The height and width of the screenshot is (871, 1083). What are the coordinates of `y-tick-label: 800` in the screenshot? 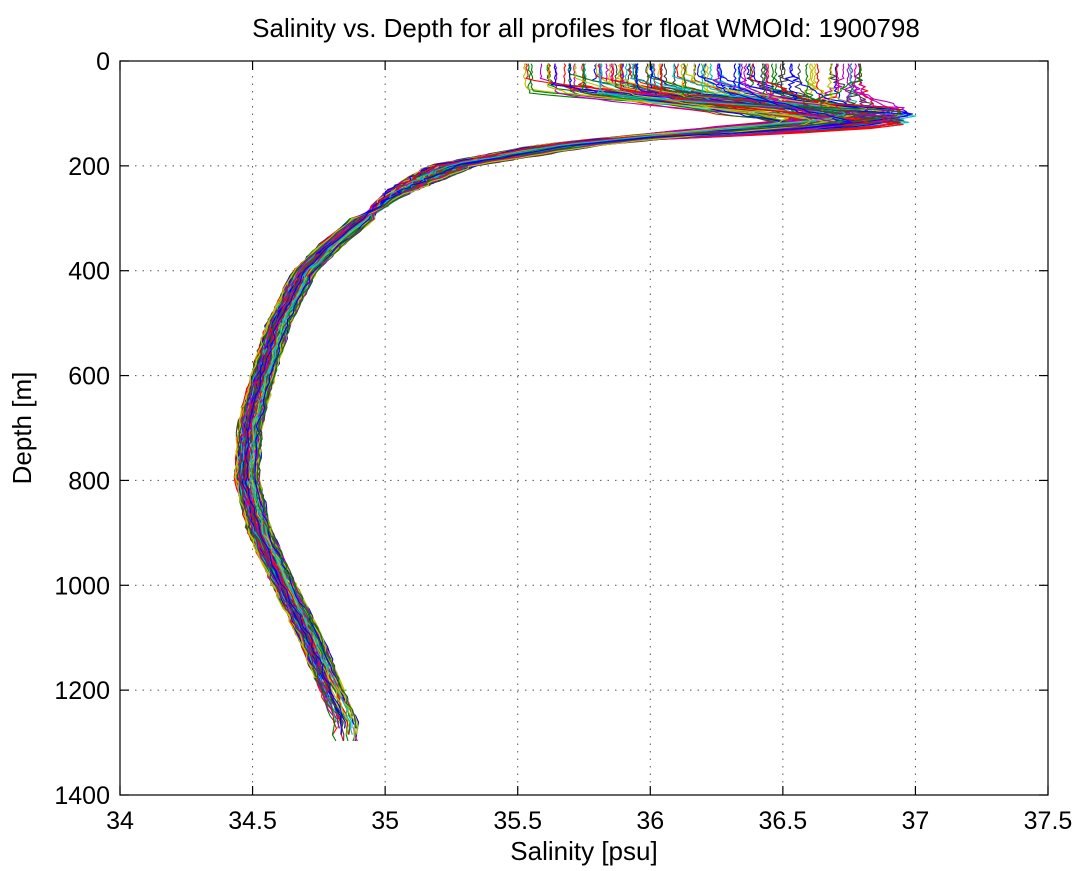 It's located at (89, 481).